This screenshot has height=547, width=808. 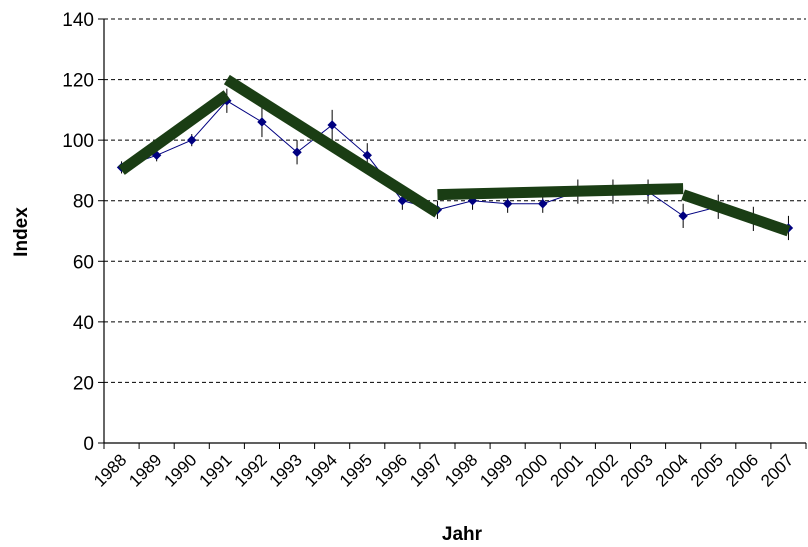 What do you see at coordinates (321, 470) in the screenshot?
I see `x-tick-label: 1994` at bounding box center [321, 470].